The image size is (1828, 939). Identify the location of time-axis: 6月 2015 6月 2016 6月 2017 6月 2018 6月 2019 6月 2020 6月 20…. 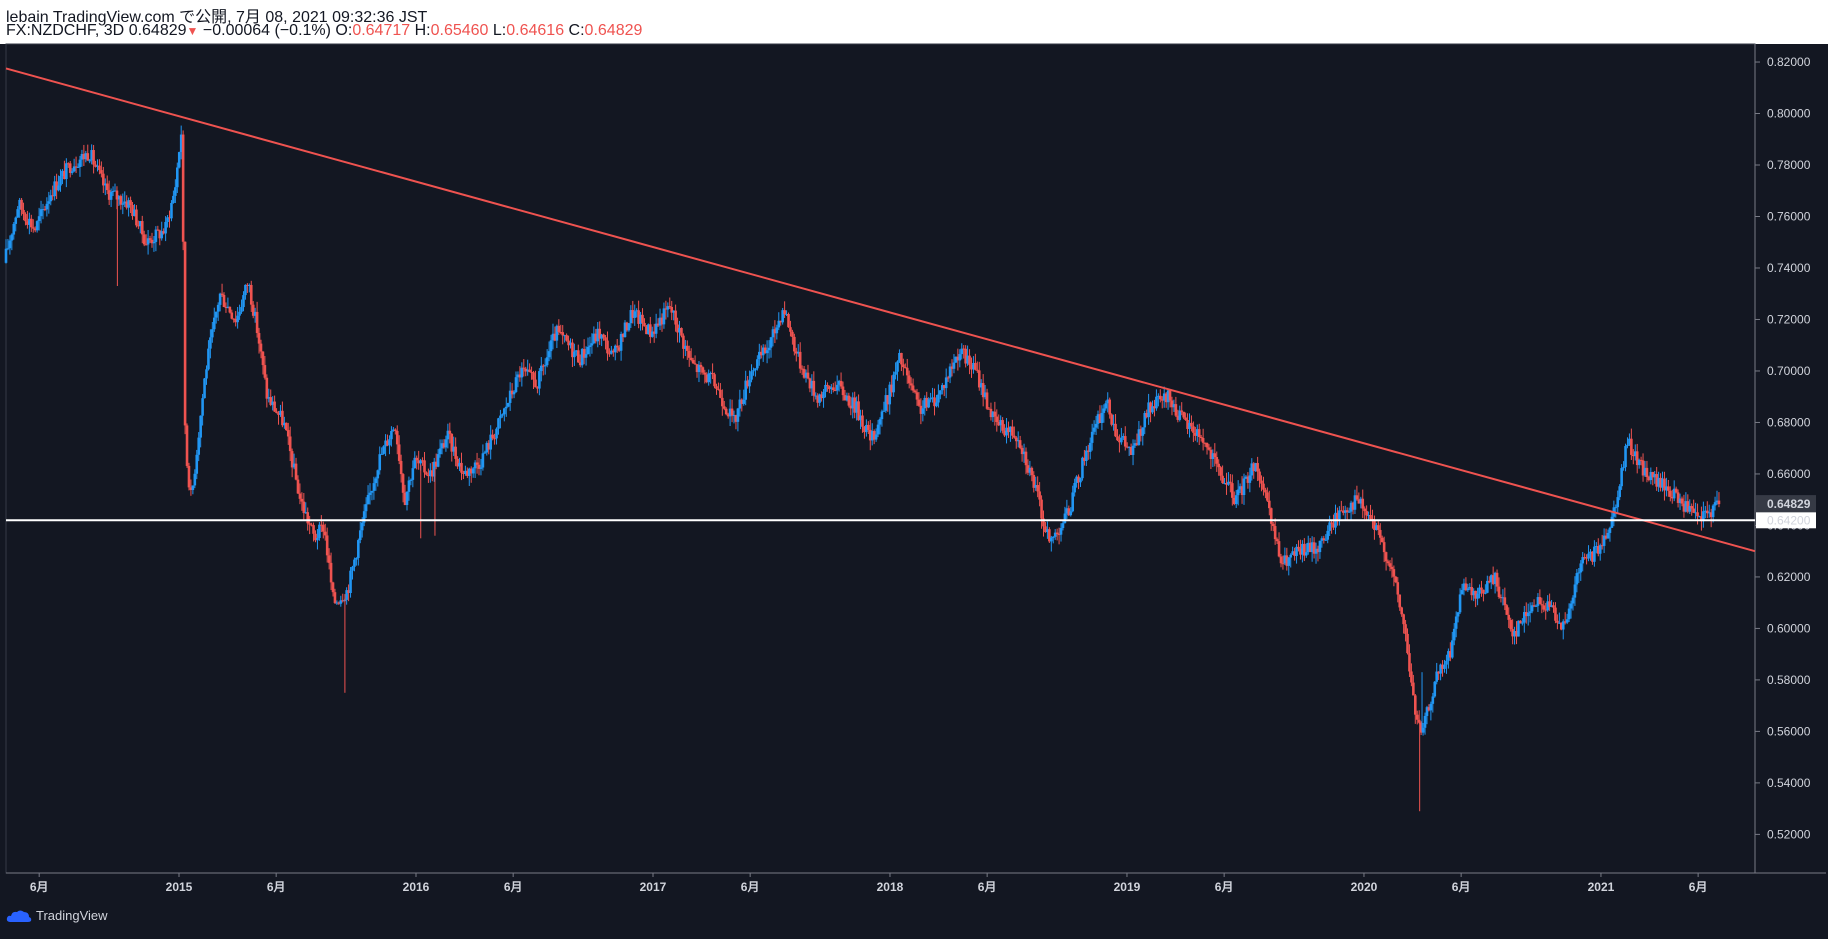
(869, 883).